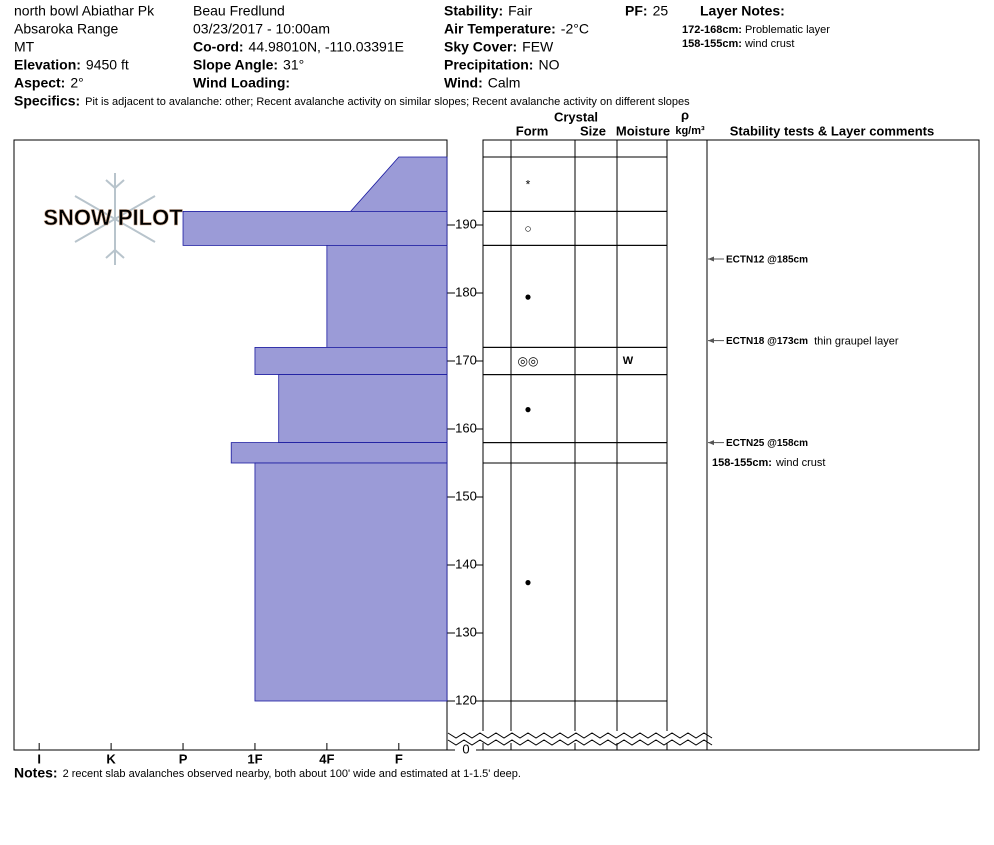 The height and width of the screenshot is (845, 994). I want to click on field-label: PF:, so click(636, 11).